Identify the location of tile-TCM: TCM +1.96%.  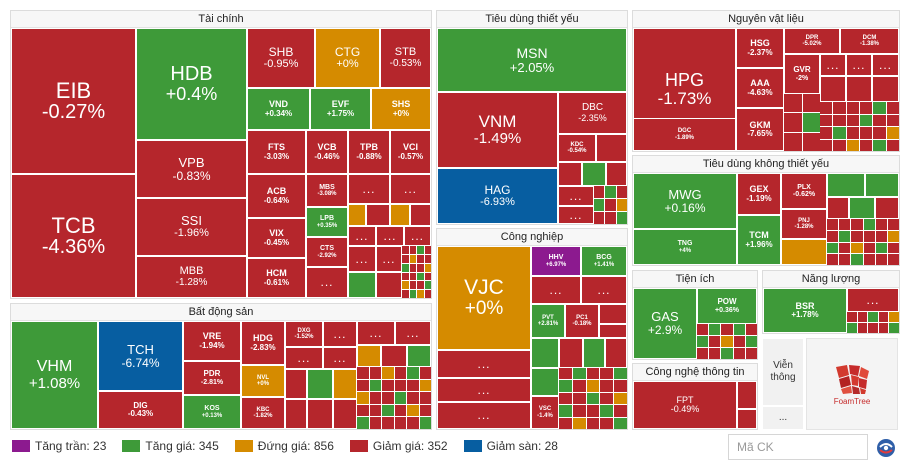
(759, 240).